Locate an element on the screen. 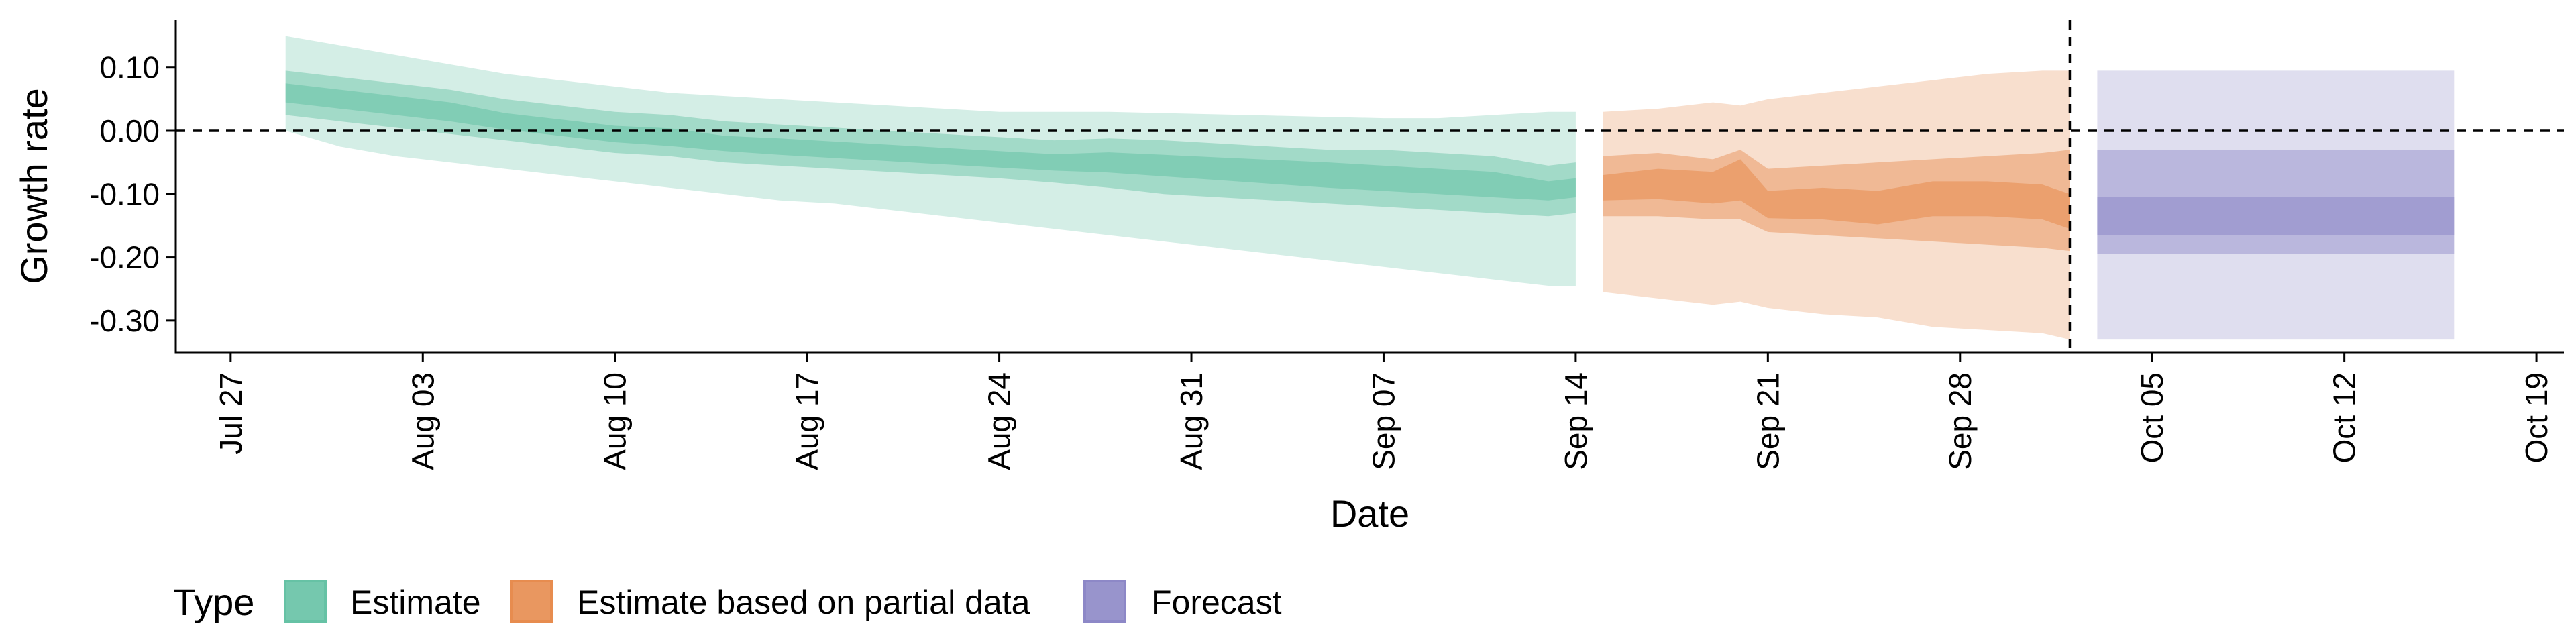 The image size is (2576, 644). legend-item: Estimate is located at coordinates (382, 601).